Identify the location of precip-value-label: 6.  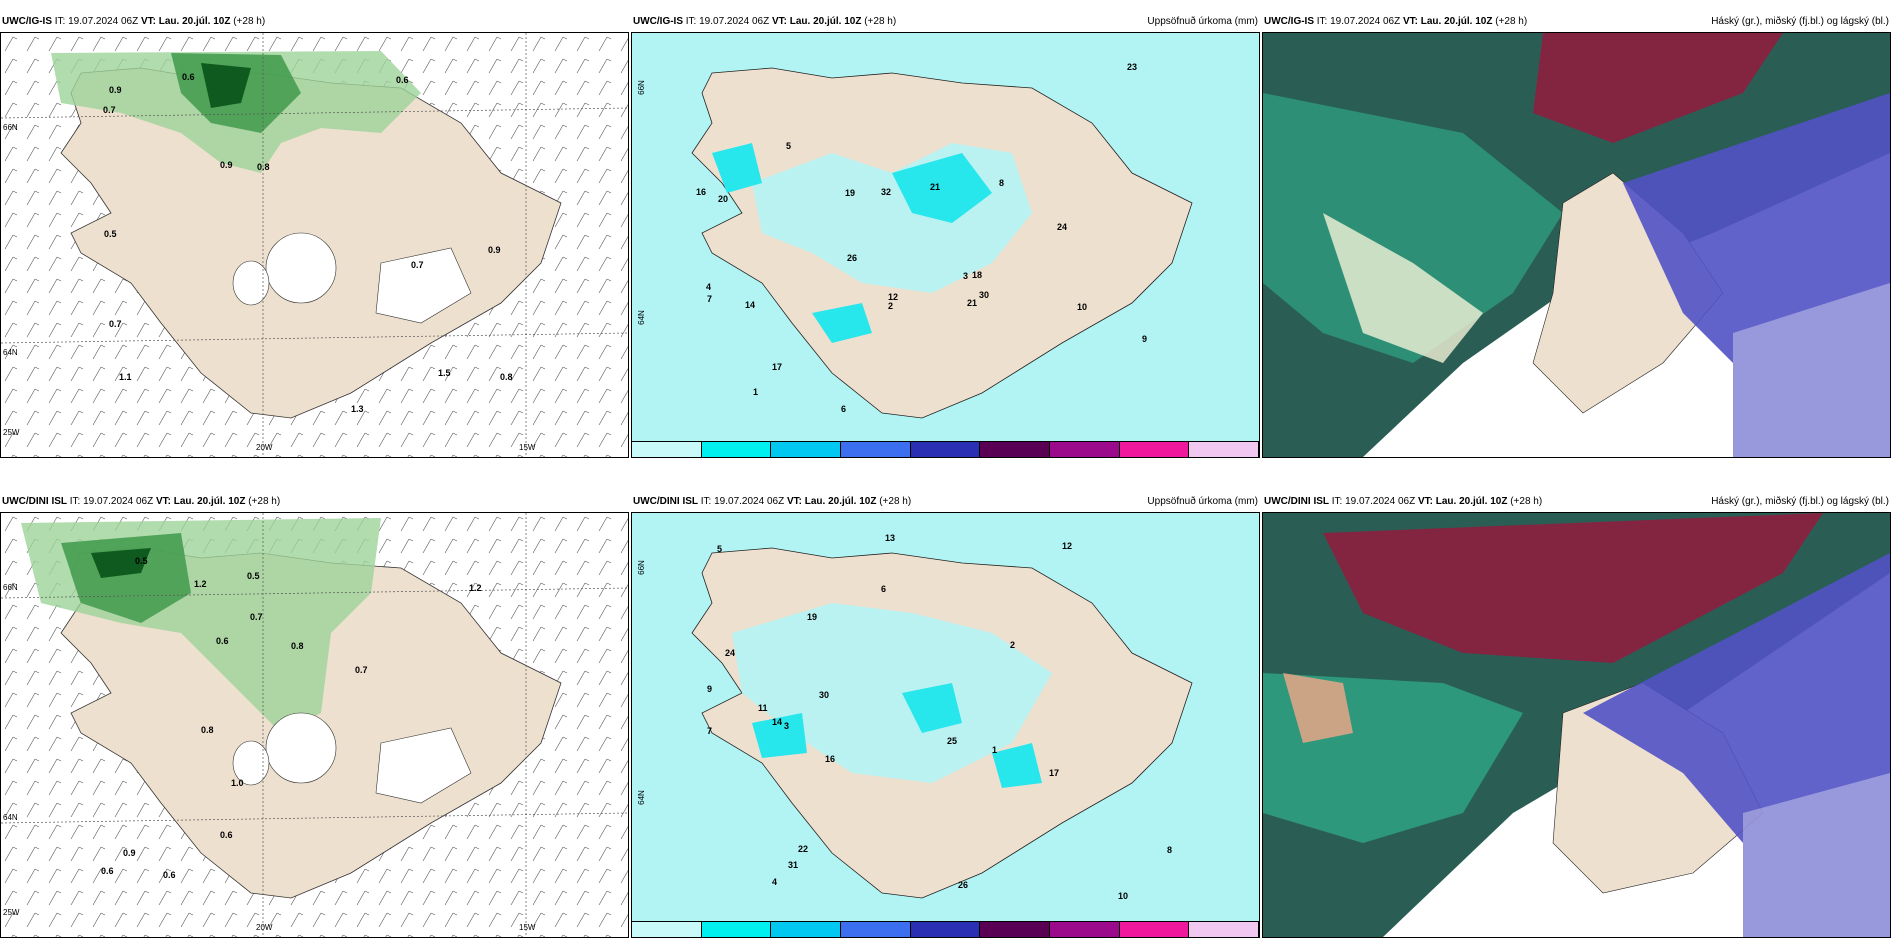
(884, 589).